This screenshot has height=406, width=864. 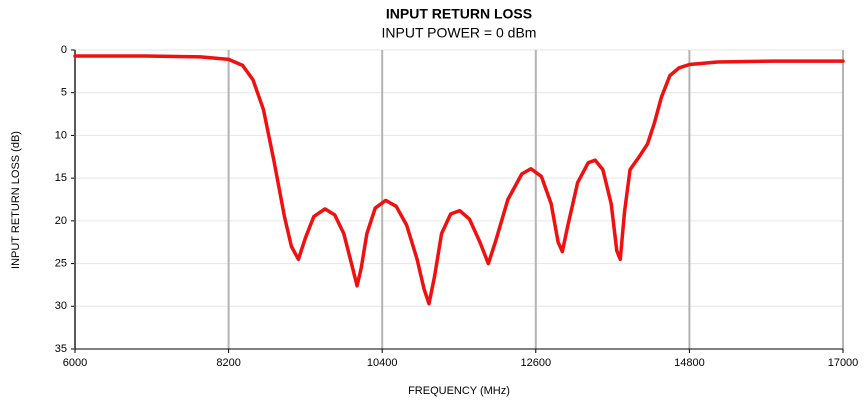 I want to click on x-tick-label: 17000, so click(x=843, y=363).